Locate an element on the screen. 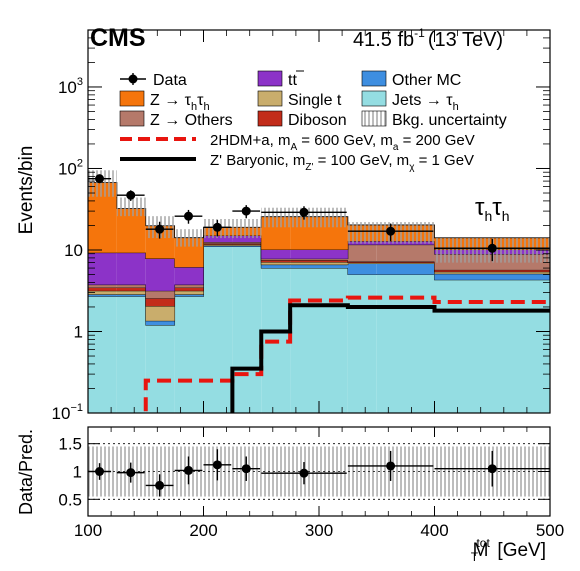  ratio-y-tick-label: 1 is located at coordinates (77, 472).